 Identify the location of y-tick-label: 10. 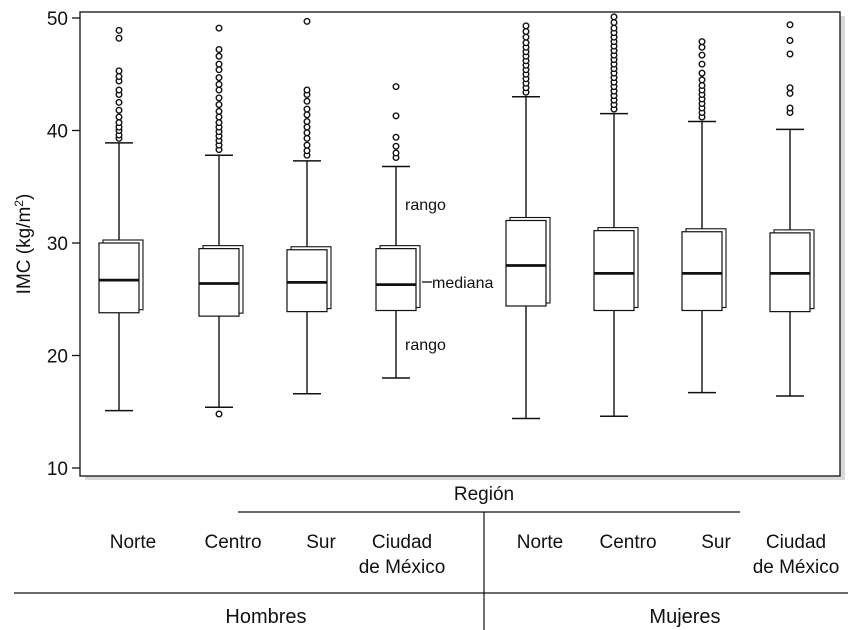
(57, 469).